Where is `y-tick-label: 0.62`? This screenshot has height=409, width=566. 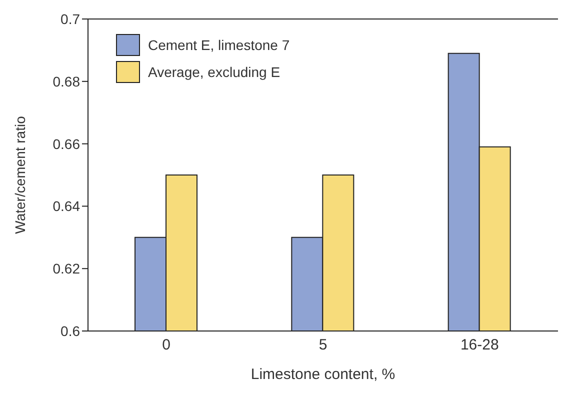 y-tick-label: 0.62 is located at coordinates (66, 268).